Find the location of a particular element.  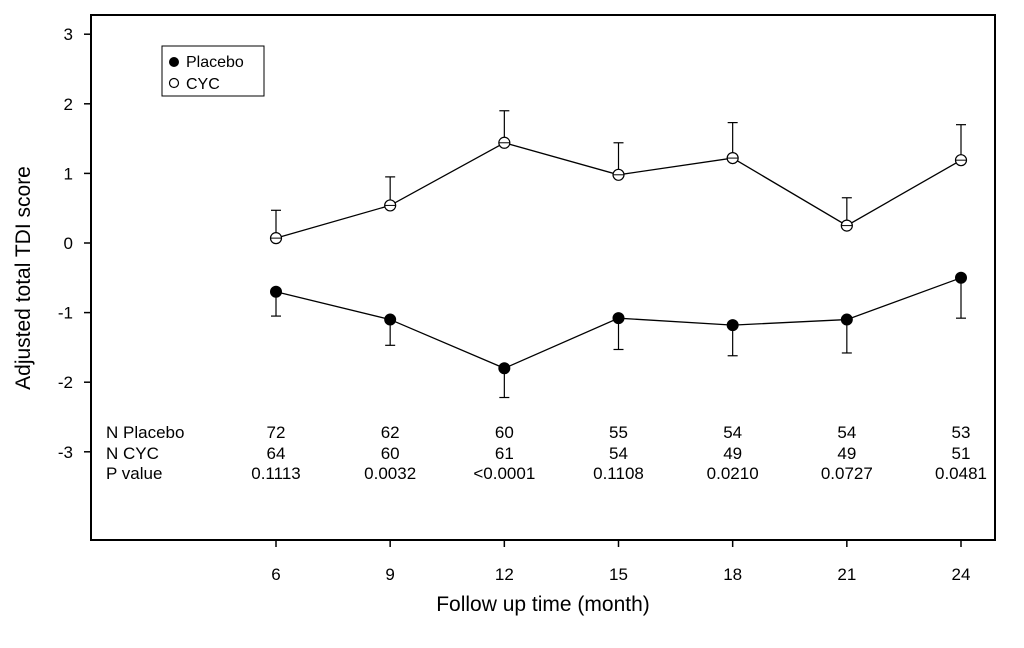

y-tick-label-3: 0 is located at coordinates (68, 243).